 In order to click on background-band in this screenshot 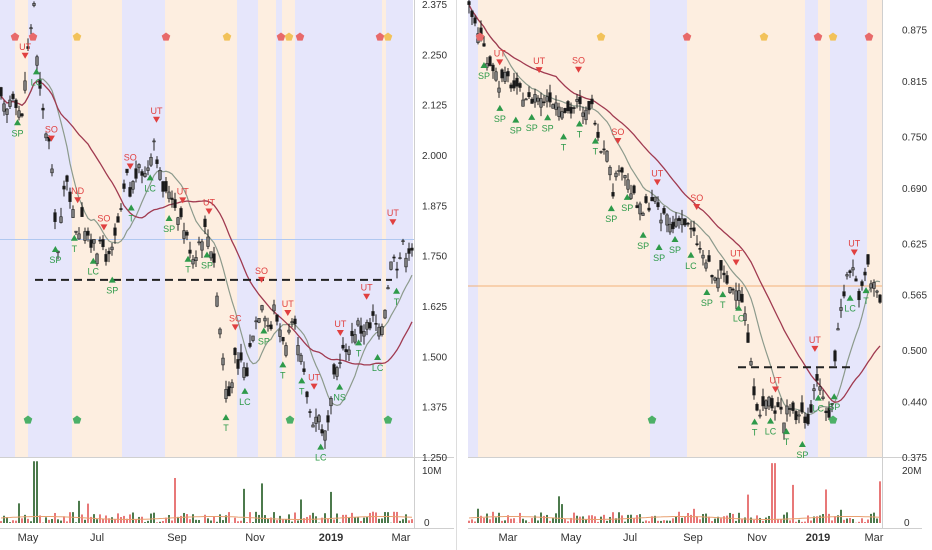, I will do `click(21, 228)`.